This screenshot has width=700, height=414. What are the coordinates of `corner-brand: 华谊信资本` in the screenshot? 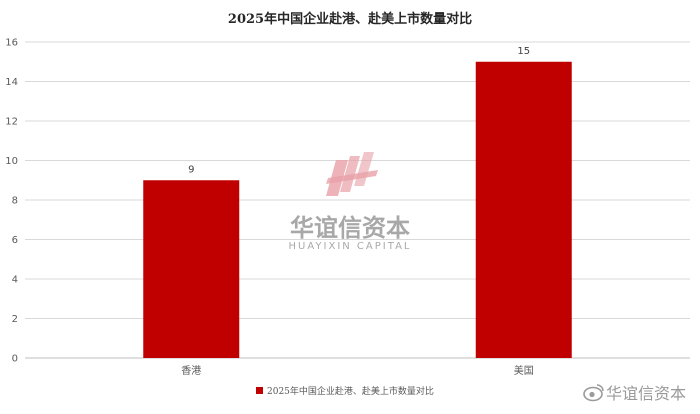 It's located at (646, 393).